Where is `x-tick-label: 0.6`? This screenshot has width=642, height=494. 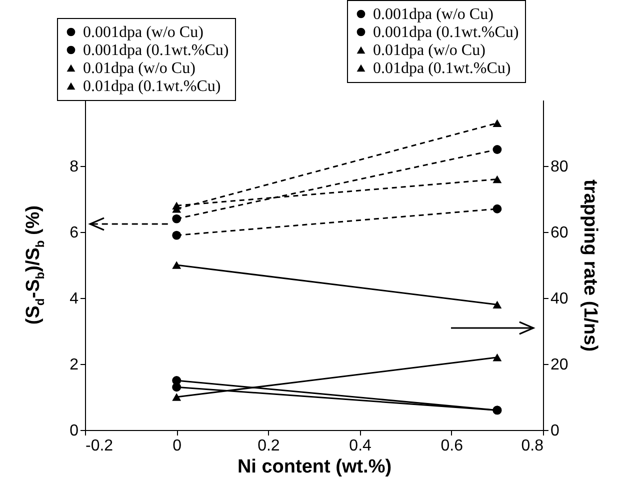 x-tick-label: 0.6 is located at coordinates (452, 446).